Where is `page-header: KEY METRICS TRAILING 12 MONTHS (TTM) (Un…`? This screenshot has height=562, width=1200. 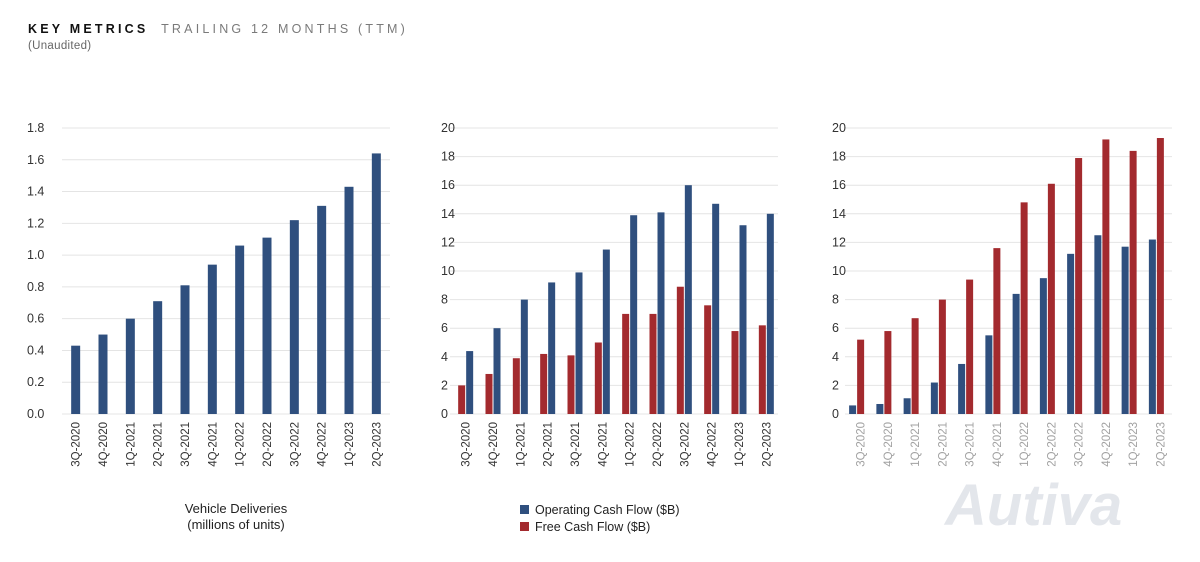
page-header: KEY METRICS TRAILING 12 MONTHS (TTM) (Un… is located at coordinates (218, 37).